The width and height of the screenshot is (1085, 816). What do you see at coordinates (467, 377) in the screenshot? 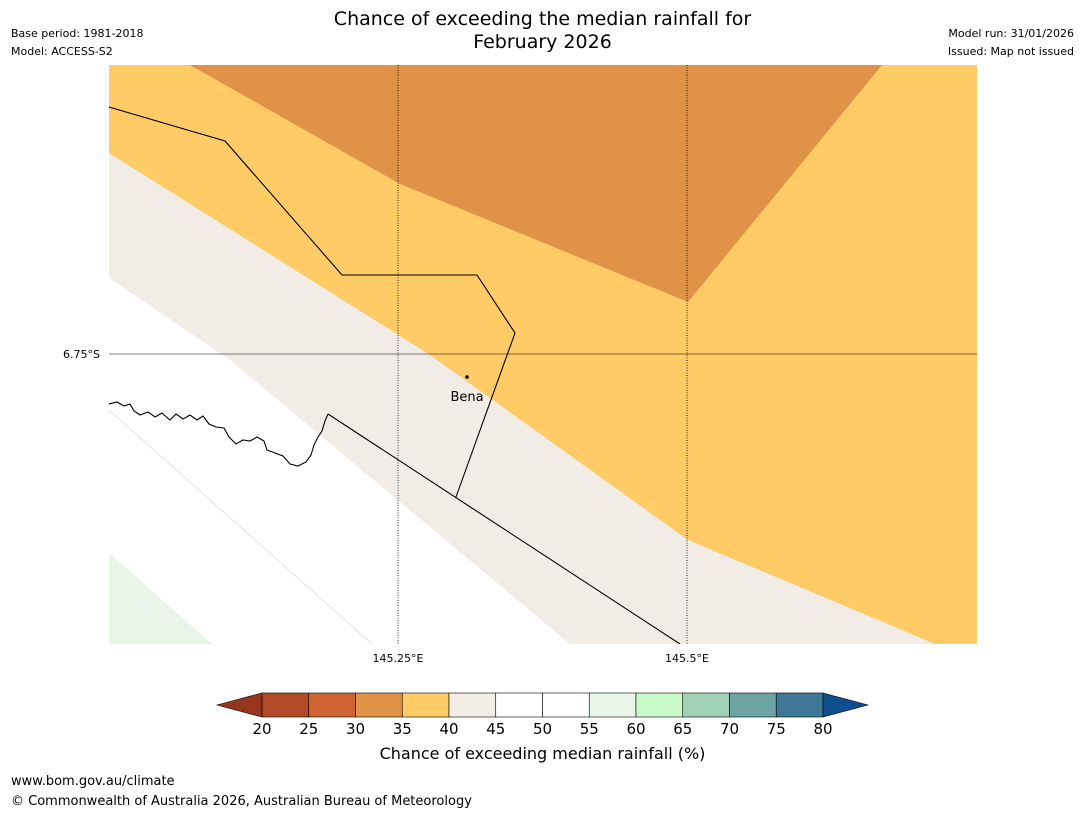
I see `town-marker` at bounding box center [467, 377].